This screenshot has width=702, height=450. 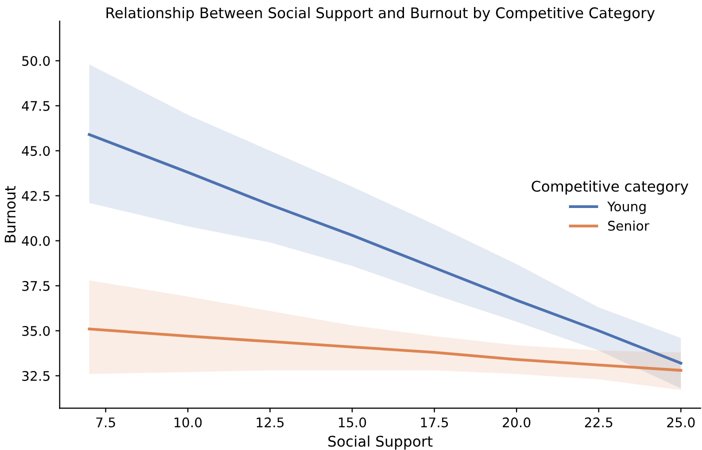 I want to click on y-tick-label: 32.5, so click(x=36, y=375).